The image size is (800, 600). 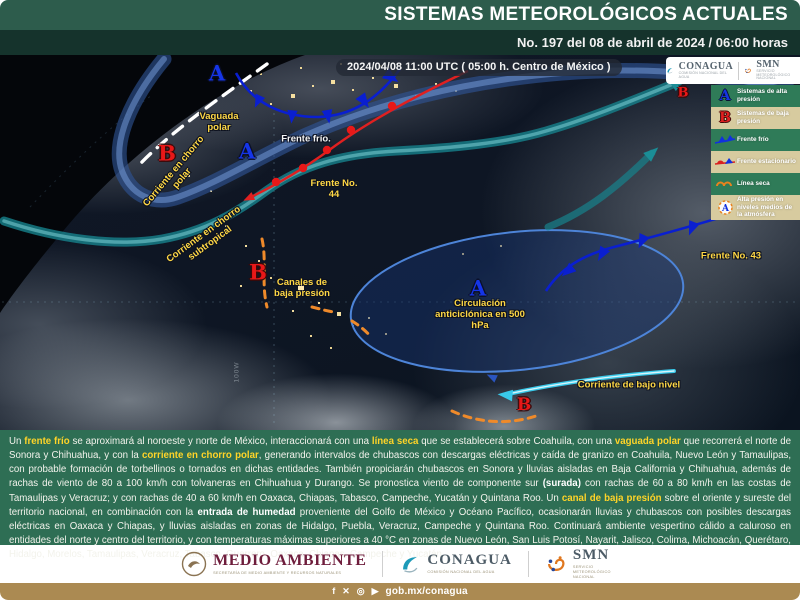 I want to click on low-pressure-channels, so click(x=399, y=330).